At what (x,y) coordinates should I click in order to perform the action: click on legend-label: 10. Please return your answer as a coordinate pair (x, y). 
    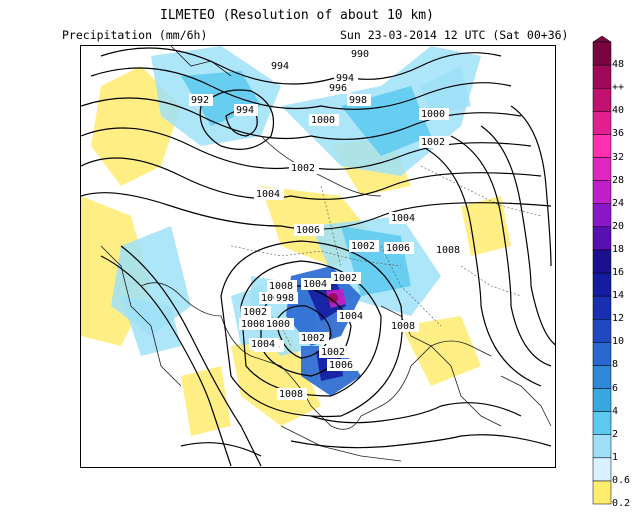
    Looking at the image, I should click on (618, 342).